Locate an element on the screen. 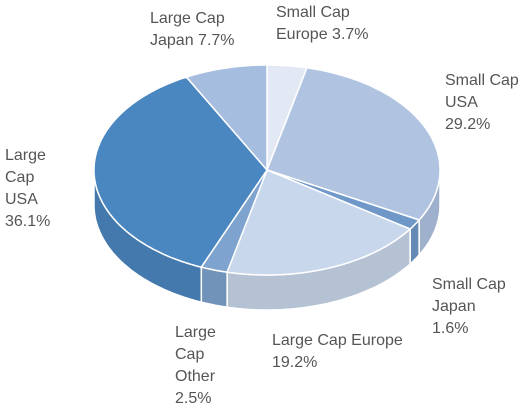 Image resolution: width=530 pixels, height=420 pixels. value-label: 1.6% is located at coordinates (450, 328).